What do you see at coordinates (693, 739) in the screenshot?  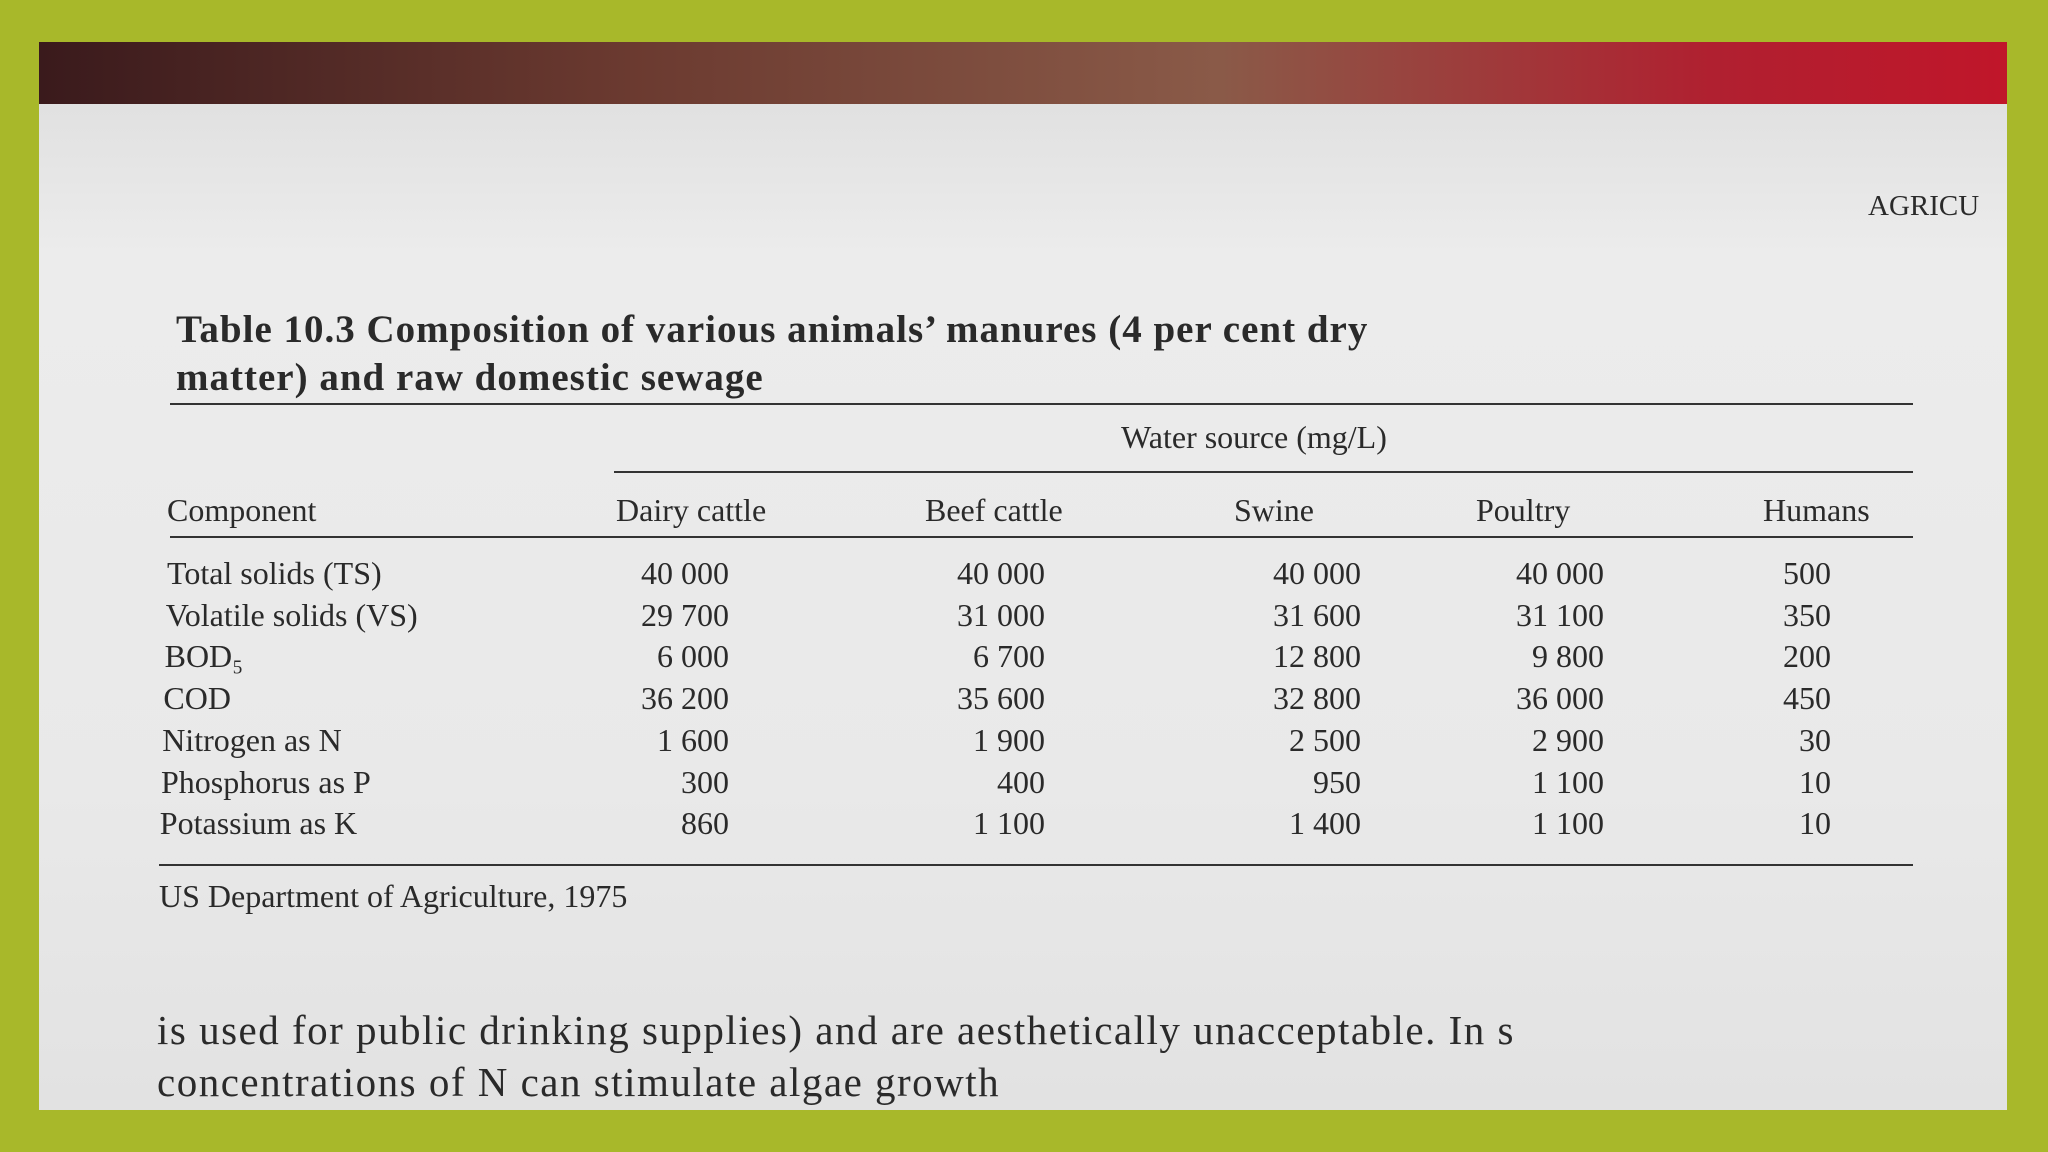 I see `cell-value: 1 600` at bounding box center [693, 739].